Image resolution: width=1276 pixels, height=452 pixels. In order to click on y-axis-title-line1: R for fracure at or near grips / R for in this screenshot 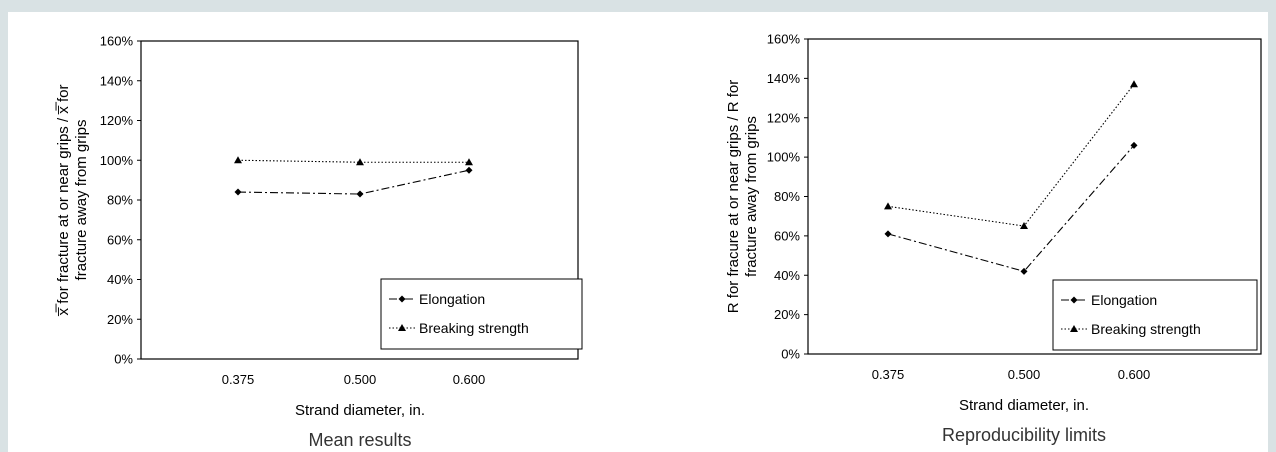, I will do `click(733, 196)`.